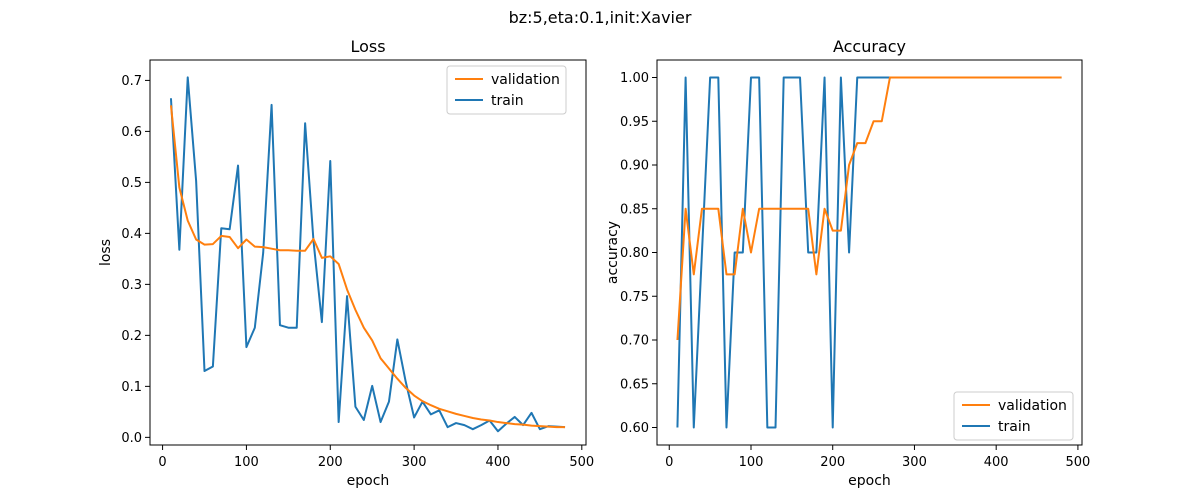 This screenshot has height=500, width=1200. I want to click on loss-xtick-label: 0, so click(162, 462).